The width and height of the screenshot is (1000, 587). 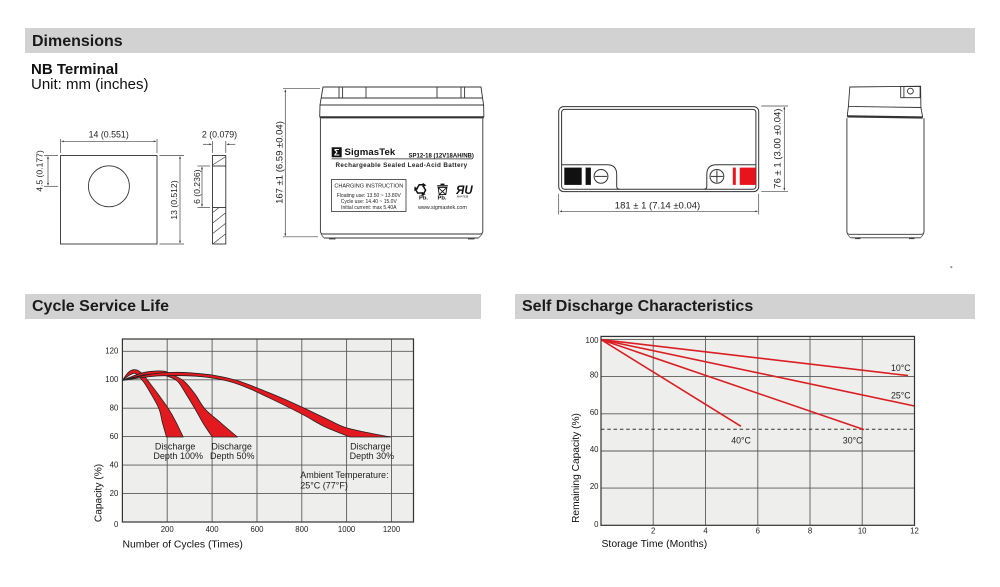 What do you see at coordinates (197, 186) in the screenshot?
I see `svg-text: 6 (0.236)` at bounding box center [197, 186].